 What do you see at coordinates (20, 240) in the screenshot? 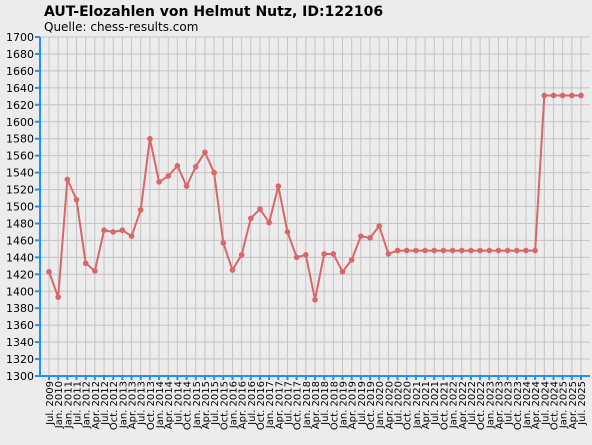
I see `y-tick-label: 1460` at bounding box center [20, 240].